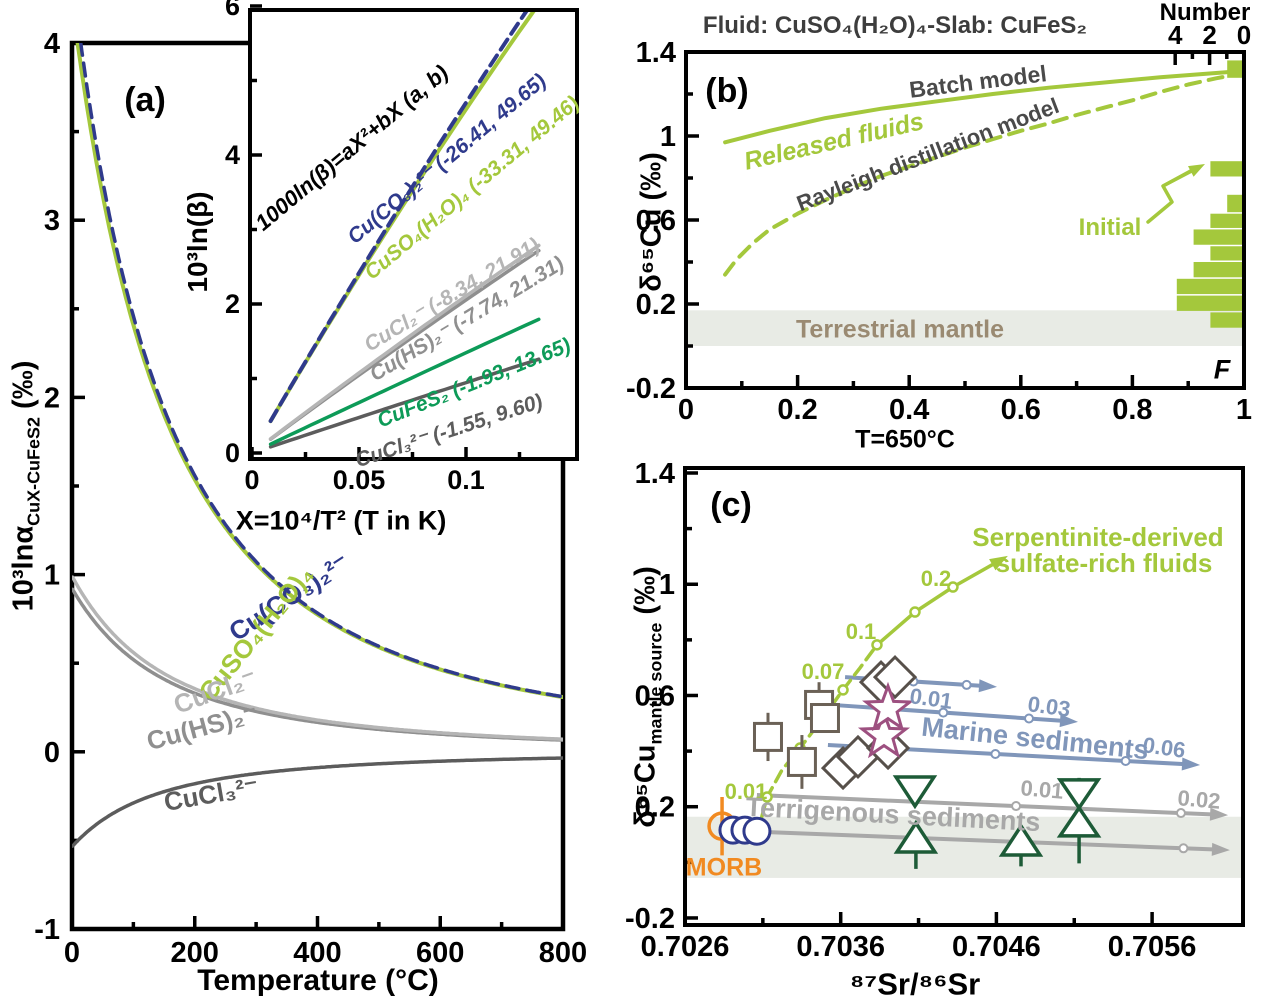  Describe the element at coordinates (1205, 13) in the screenshot. I see `panel-b-number-title: Number` at that location.